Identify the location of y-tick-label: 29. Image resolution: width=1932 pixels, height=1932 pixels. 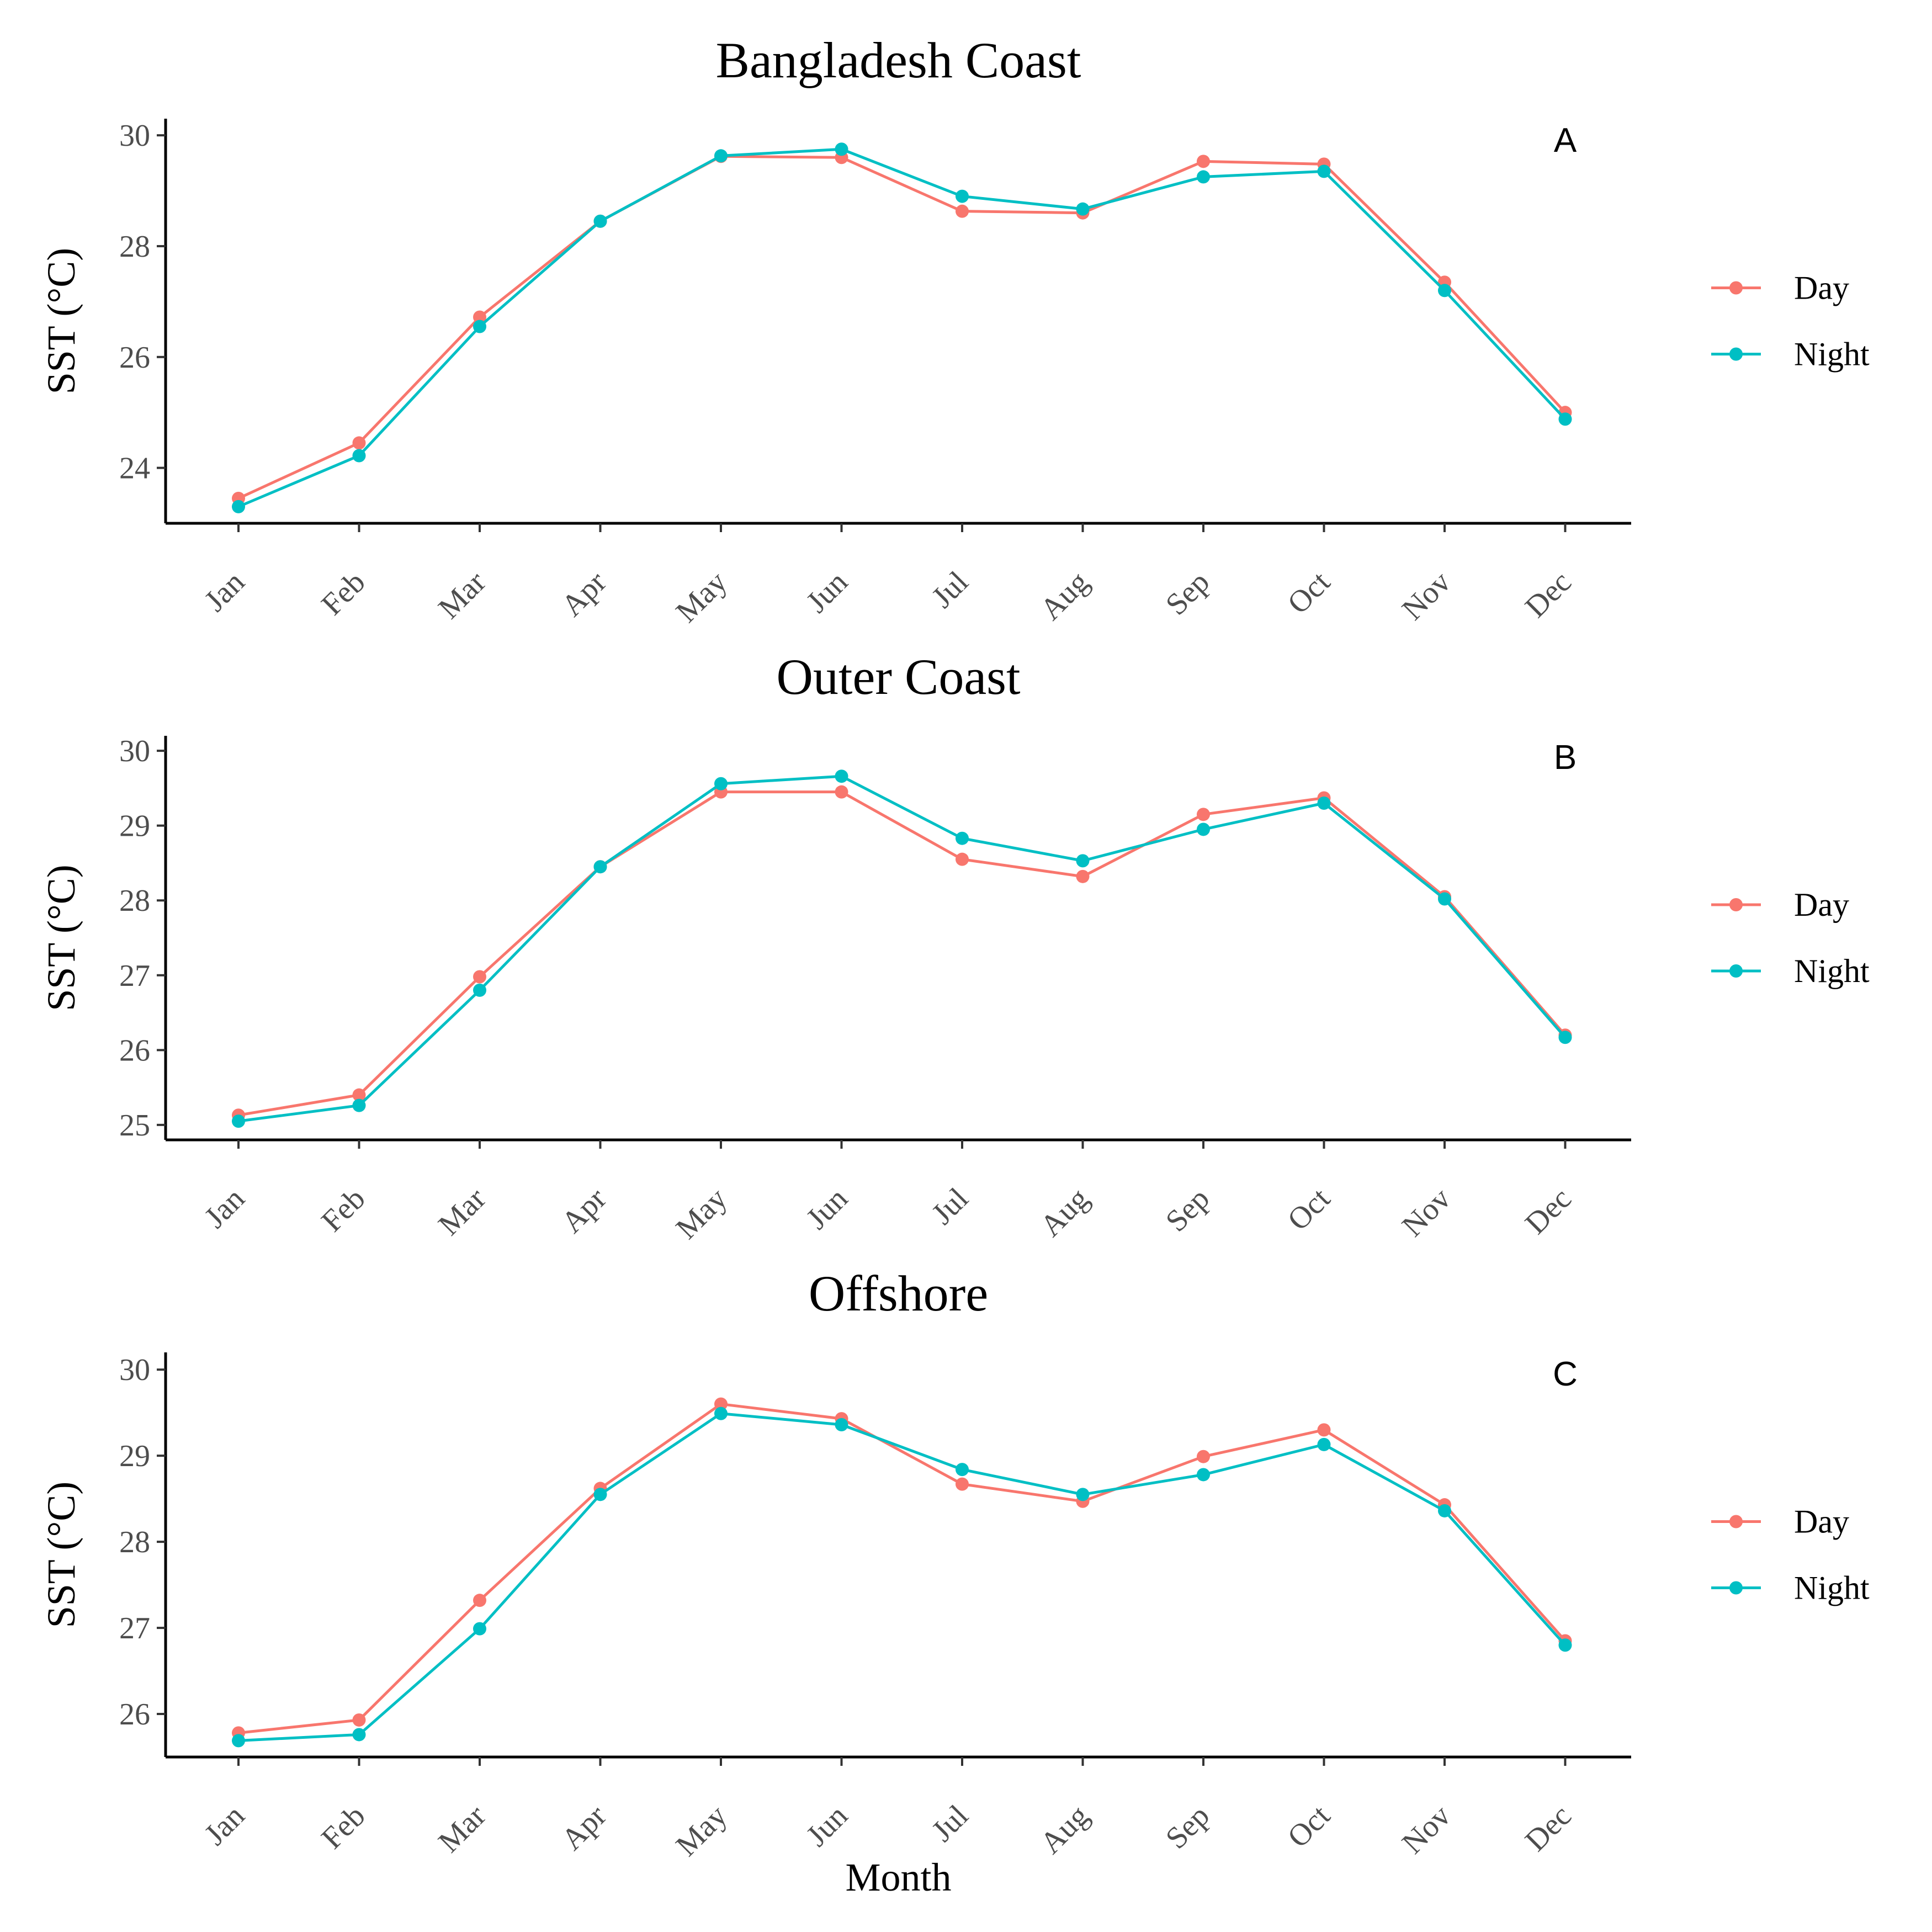
(135, 826).